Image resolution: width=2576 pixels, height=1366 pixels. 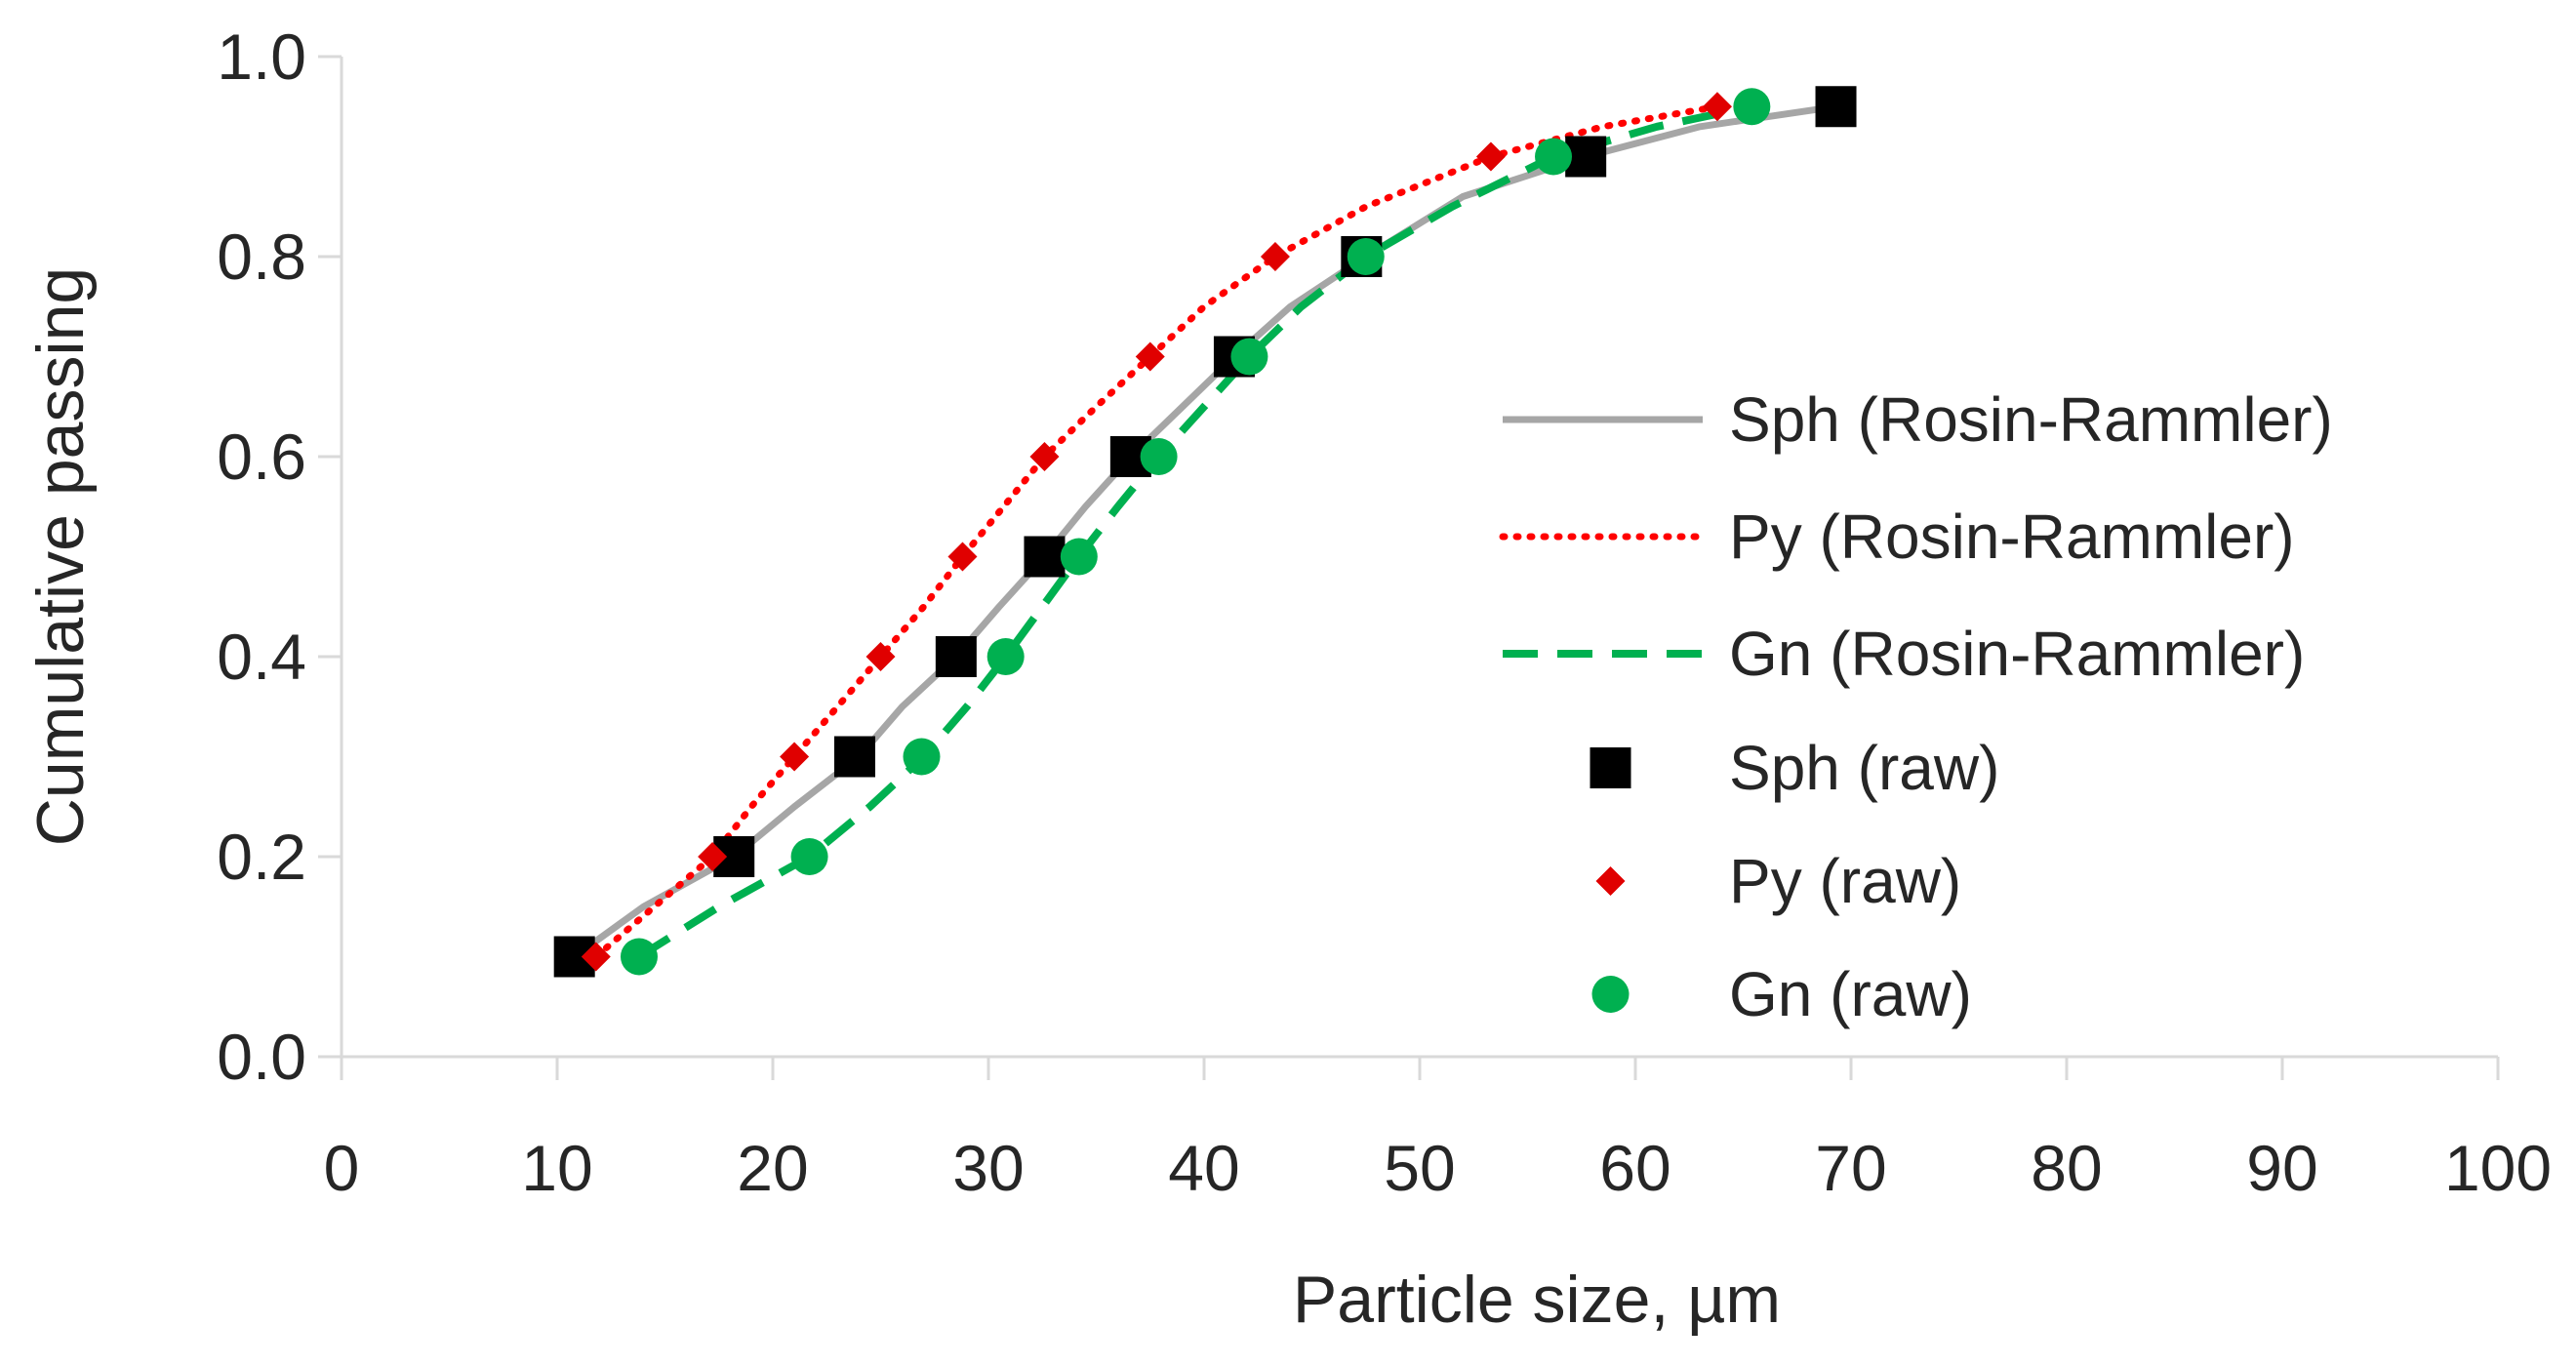 I want to click on x-tick-label: 40, so click(x=1203, y=1168).